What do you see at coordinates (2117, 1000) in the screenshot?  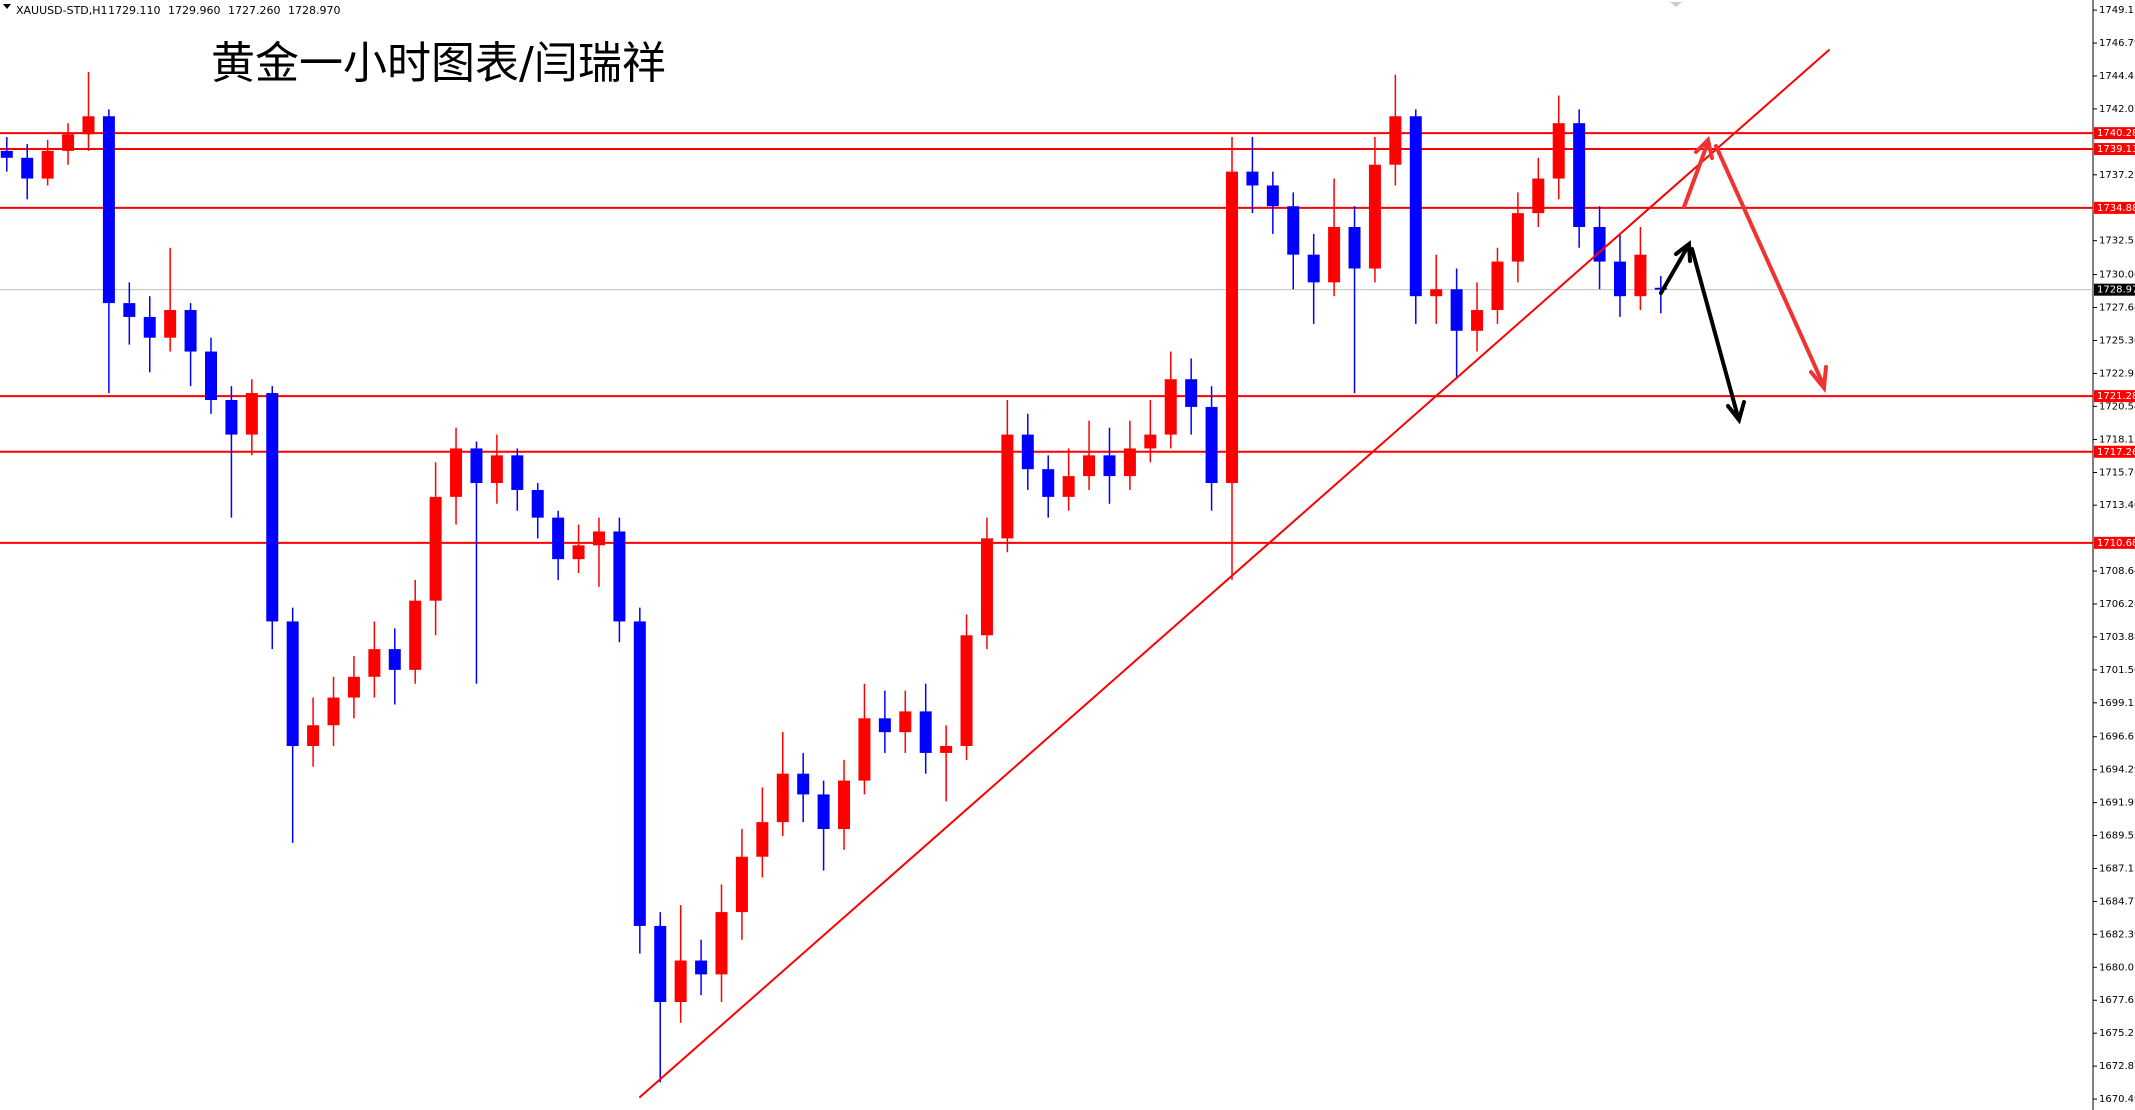 I see `y-tick-label: 1677.63` at bounding box center [2117, 1000].